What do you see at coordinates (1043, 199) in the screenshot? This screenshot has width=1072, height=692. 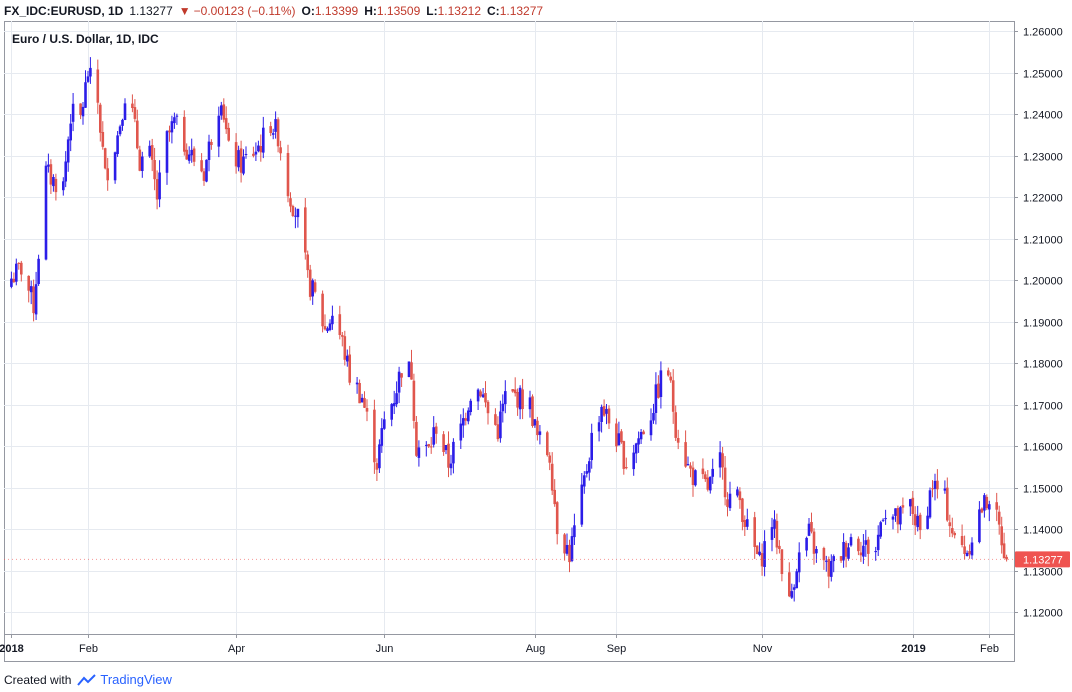 I see `y-tick-label: 1.22000` at bounding box center [1043, 199].